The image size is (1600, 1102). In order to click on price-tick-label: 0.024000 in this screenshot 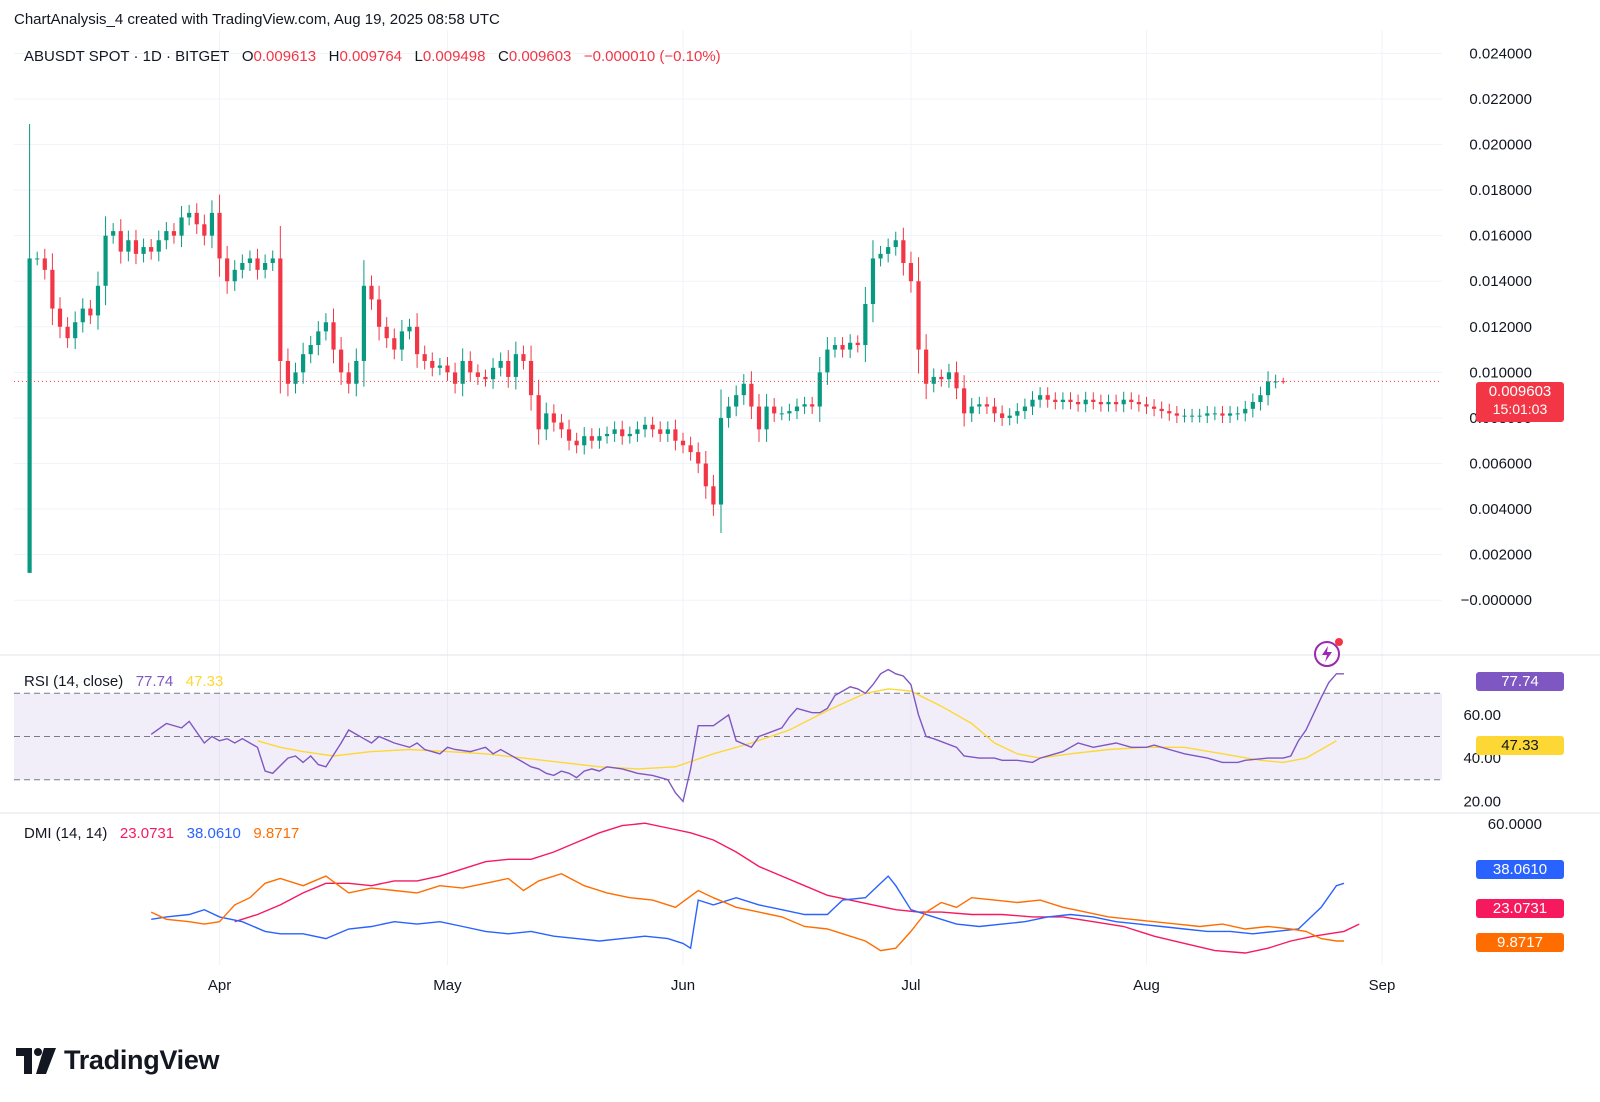, I will do `click(1500, 53)`.